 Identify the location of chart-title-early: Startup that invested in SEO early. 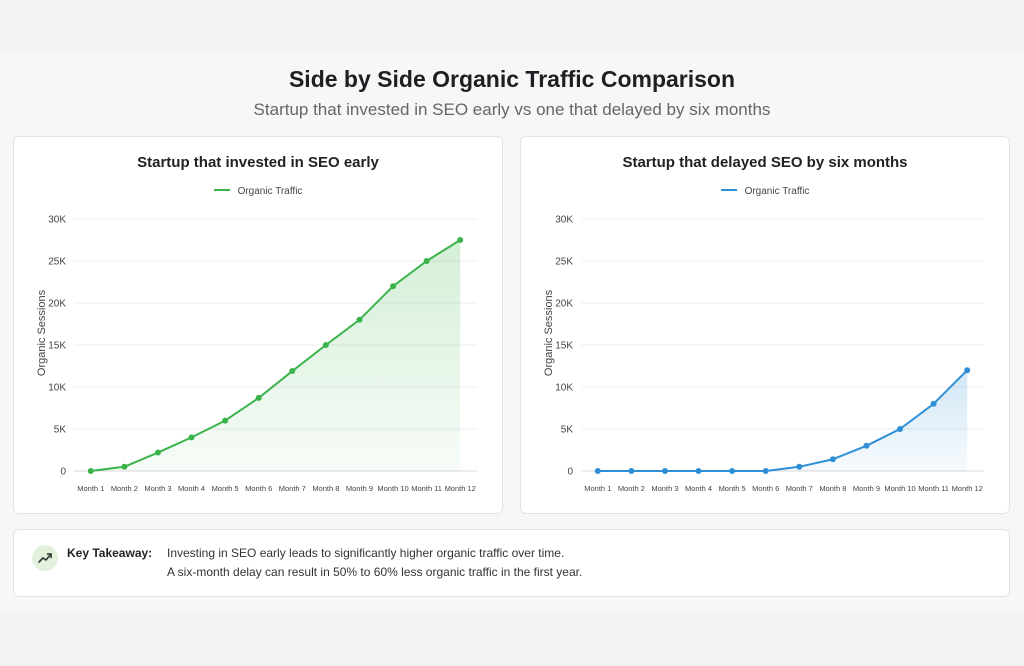
(258, 162).